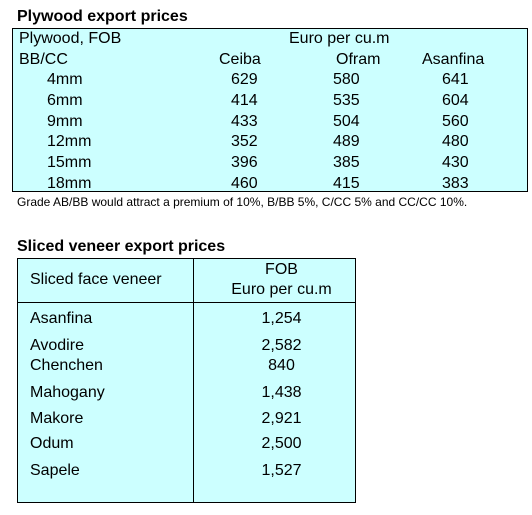 This screenshot has width=532, height=515. Describe the element at coordinates (244, 100) in the screenshot. I see `plywood-cell: 414` at that location.